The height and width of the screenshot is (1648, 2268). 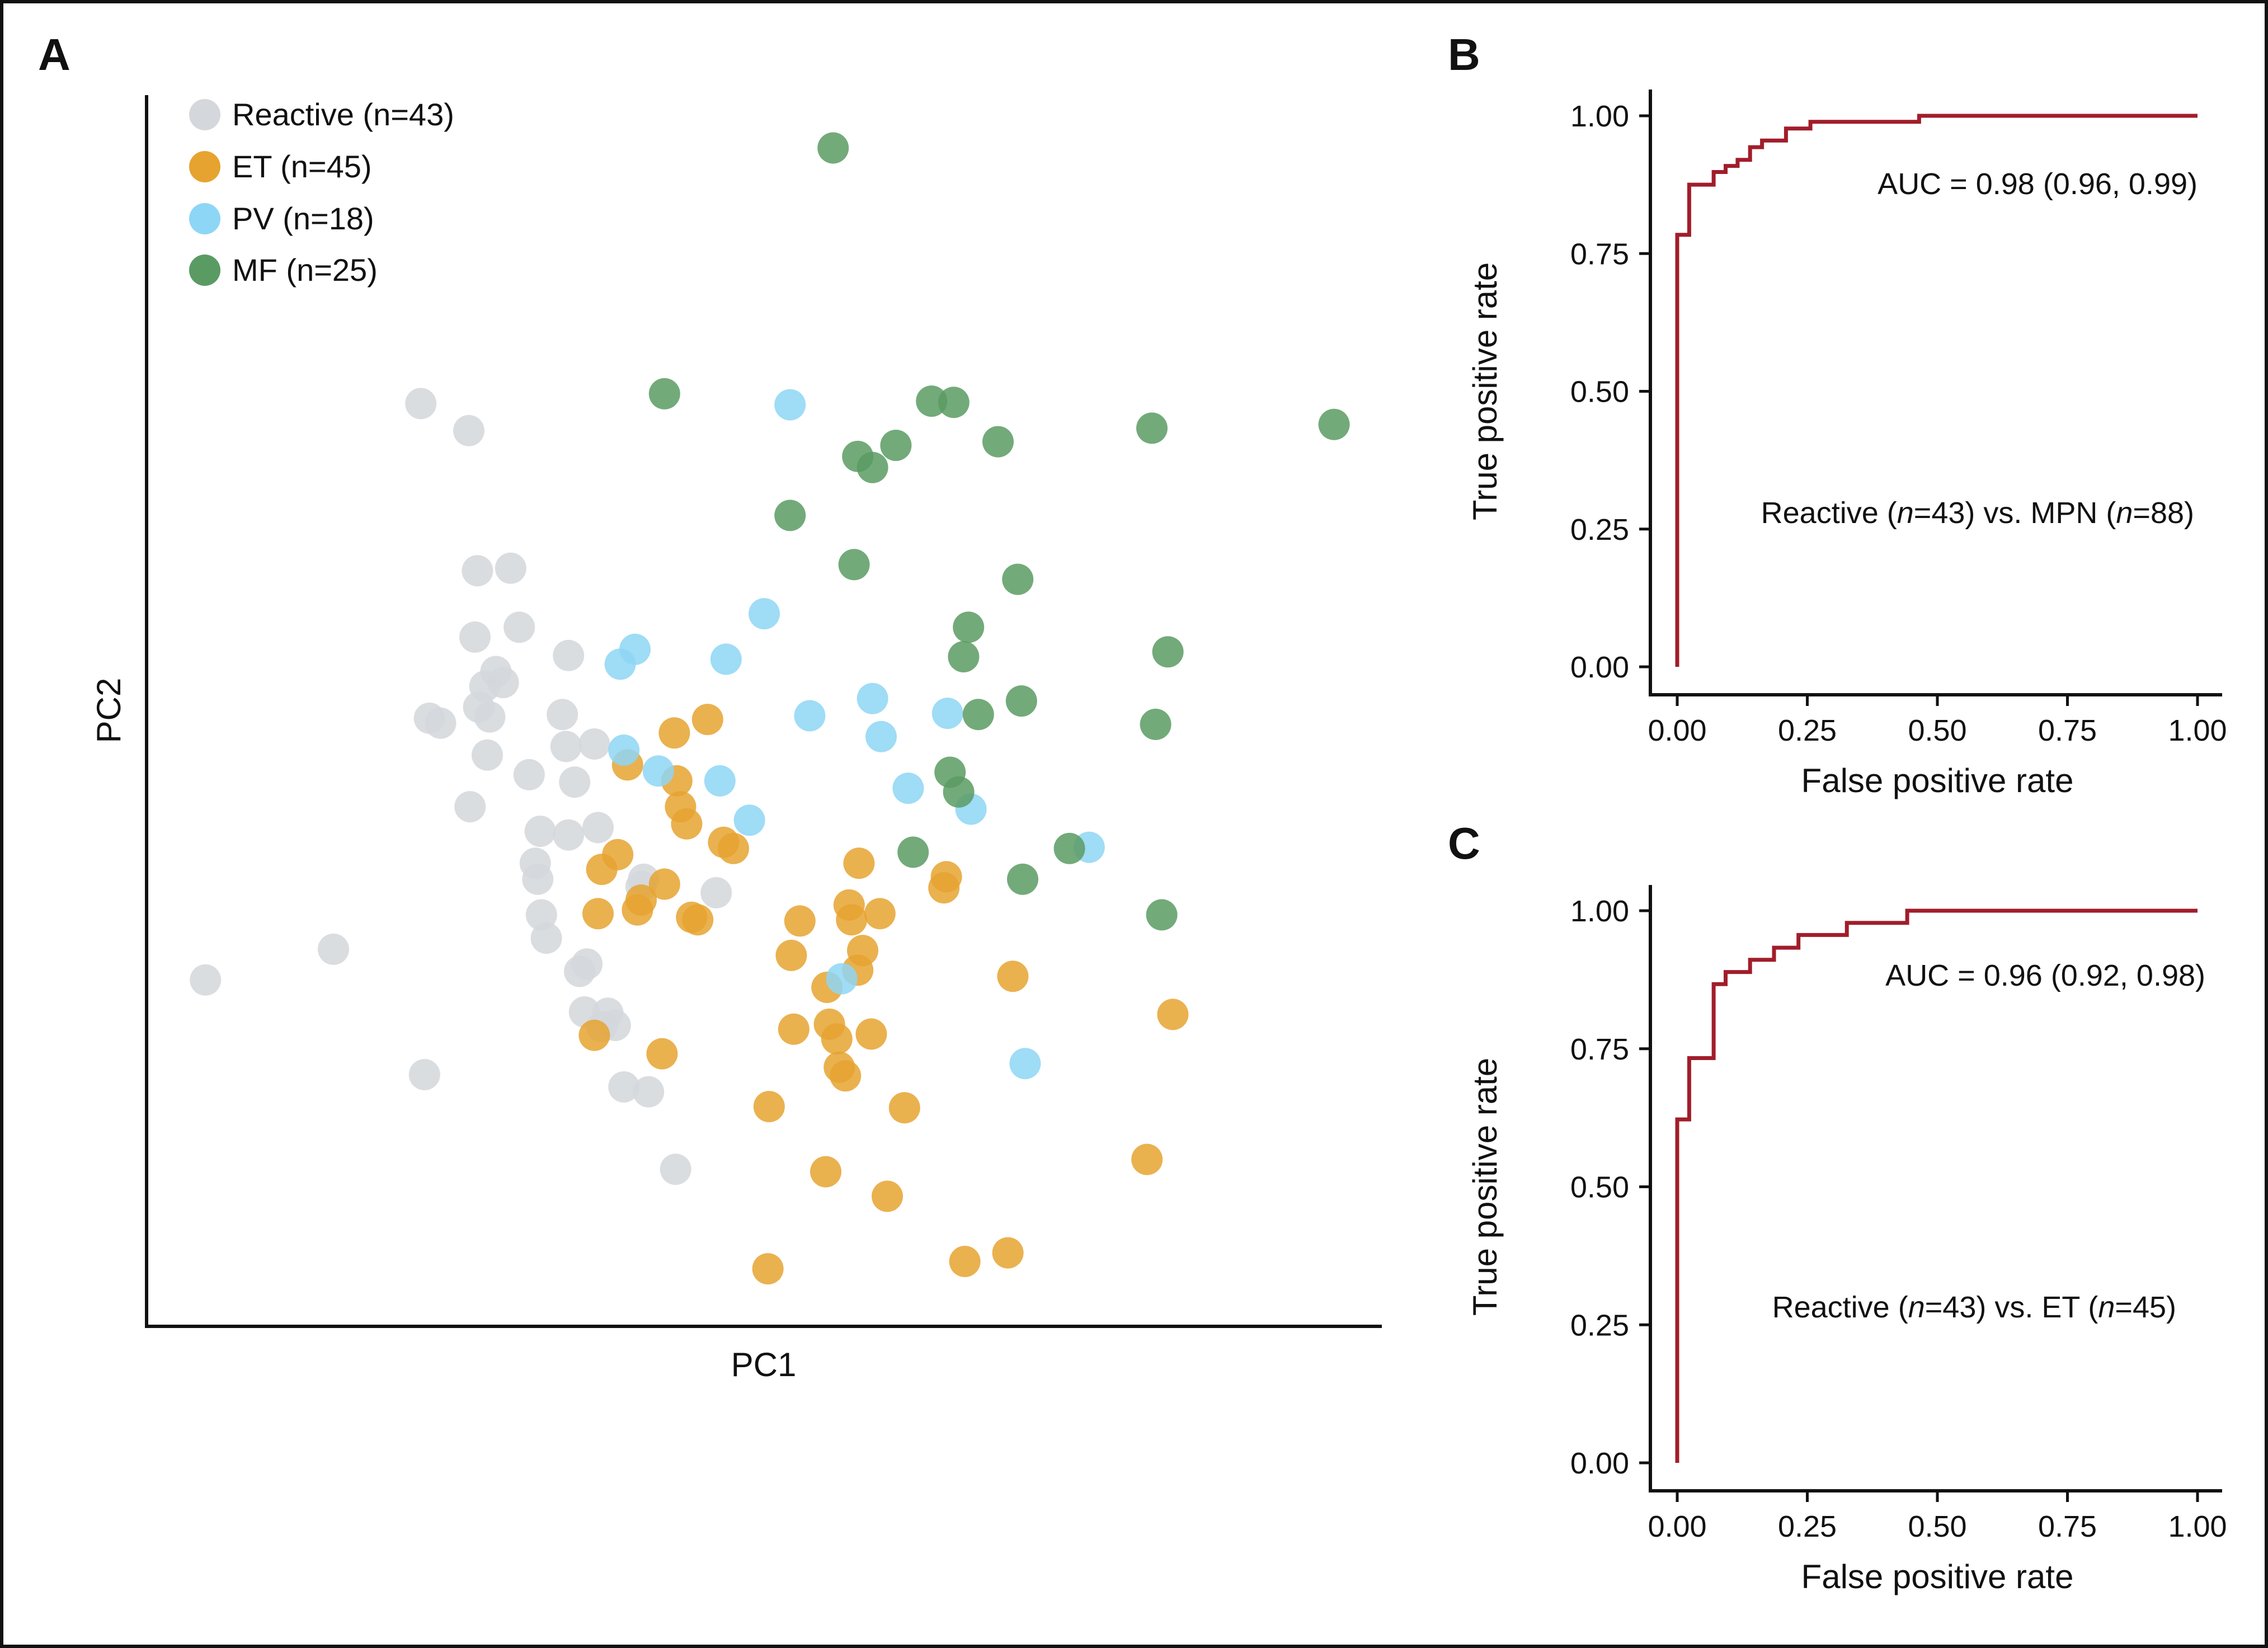 What do you see at coordinates (2067, 730) in the screenshot?
I see `roc-b-x-tick-label: 0.75` at bounding box center [2067, 730].